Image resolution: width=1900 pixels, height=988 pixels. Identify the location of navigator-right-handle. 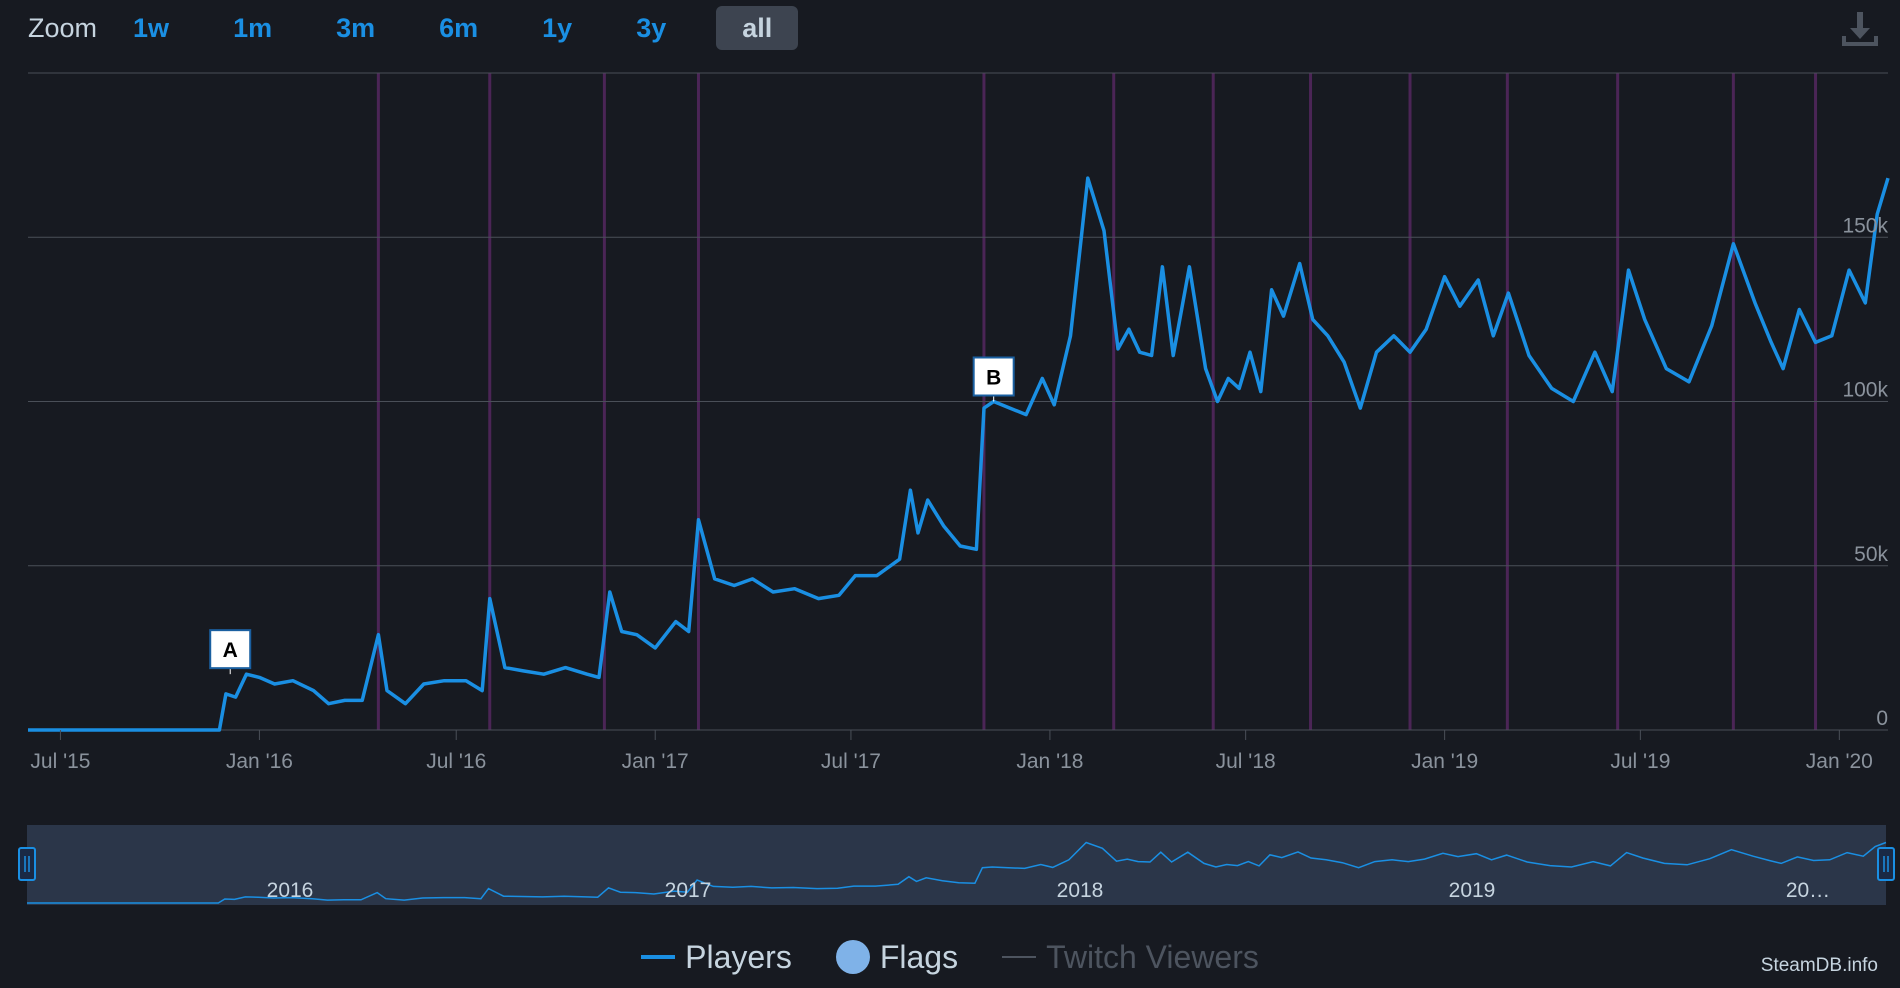
(1886, 864).